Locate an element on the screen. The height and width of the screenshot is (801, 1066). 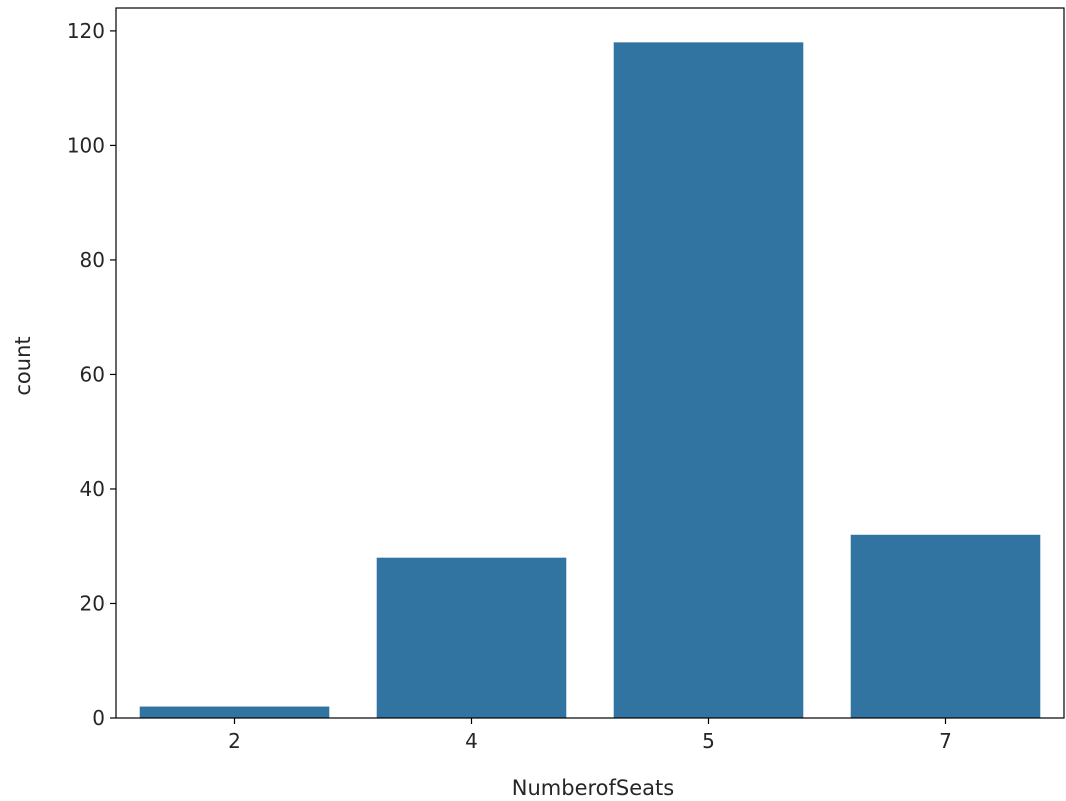
y-axis-label: count is located at coordinates (23, 365).